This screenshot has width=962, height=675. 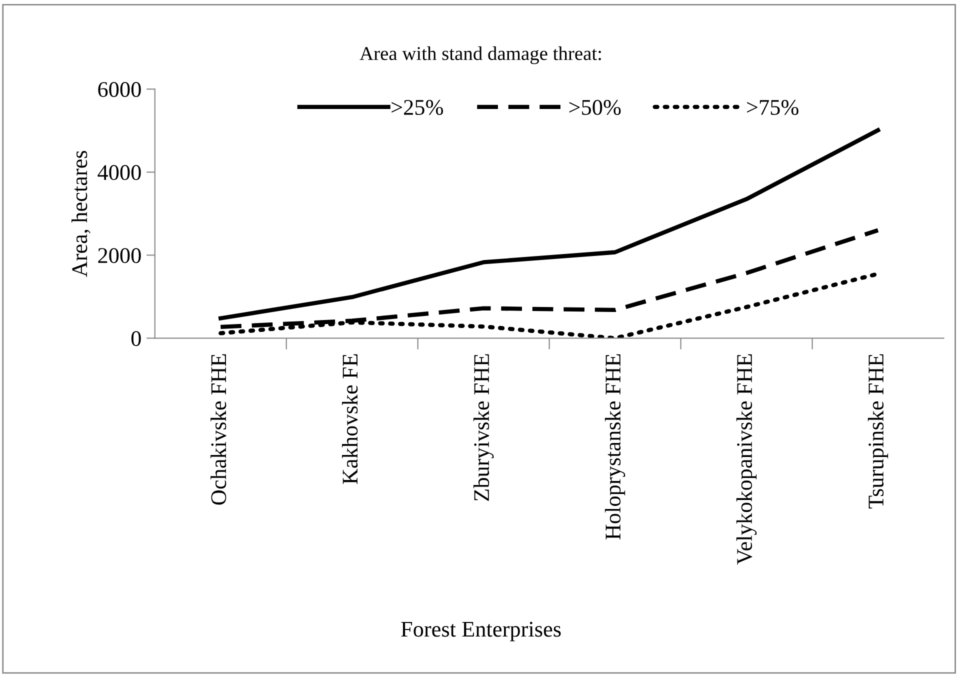 I want to click on y-axis-title: Area, hectares, so click(x=81, y=213).